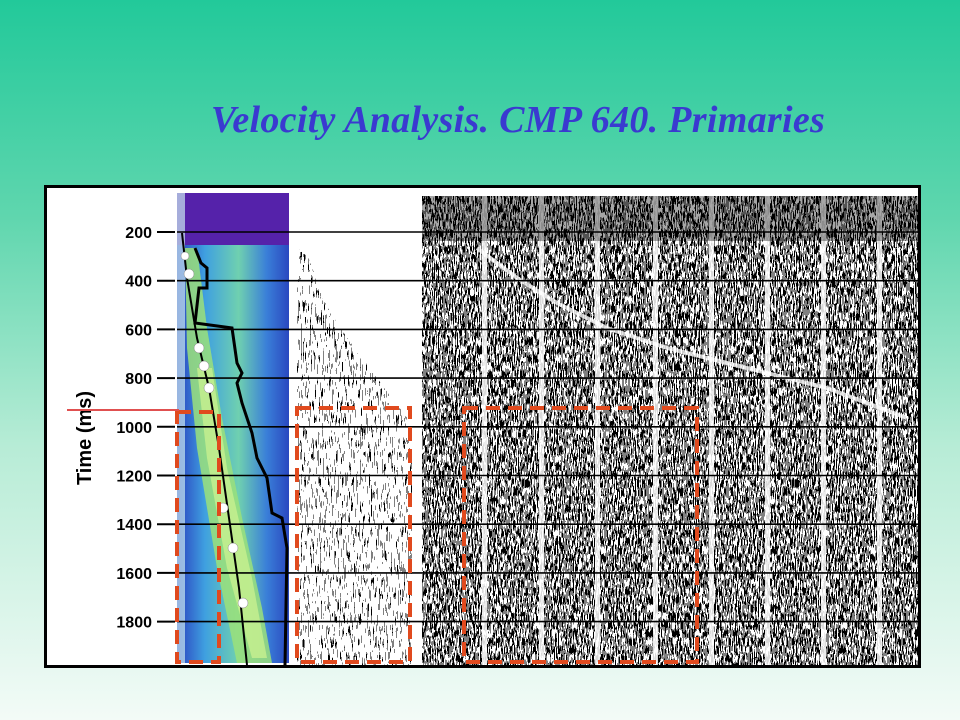 The width and height of the screenshot is (960, 720). Describe the element at coordinates (134, 525) in the screenshot. I see `time-tick-label: 1400` at that location.